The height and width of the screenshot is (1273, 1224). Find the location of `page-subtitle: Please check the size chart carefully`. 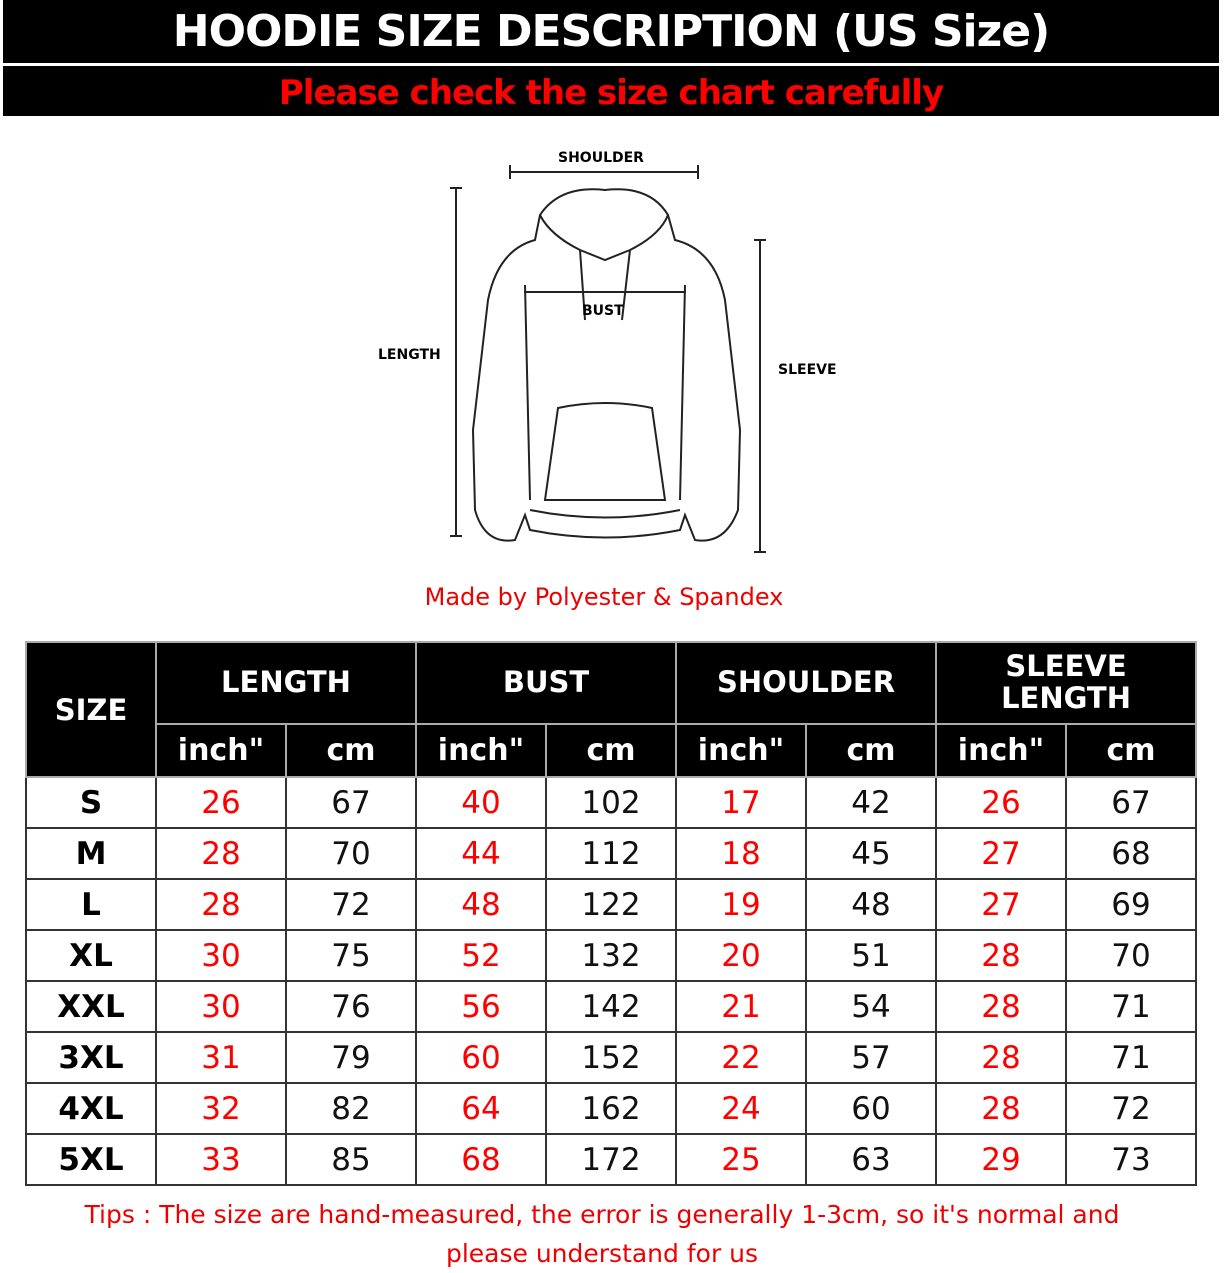

page-subtitle: Please check the size chart carefully is located at coordinates (611, 91).